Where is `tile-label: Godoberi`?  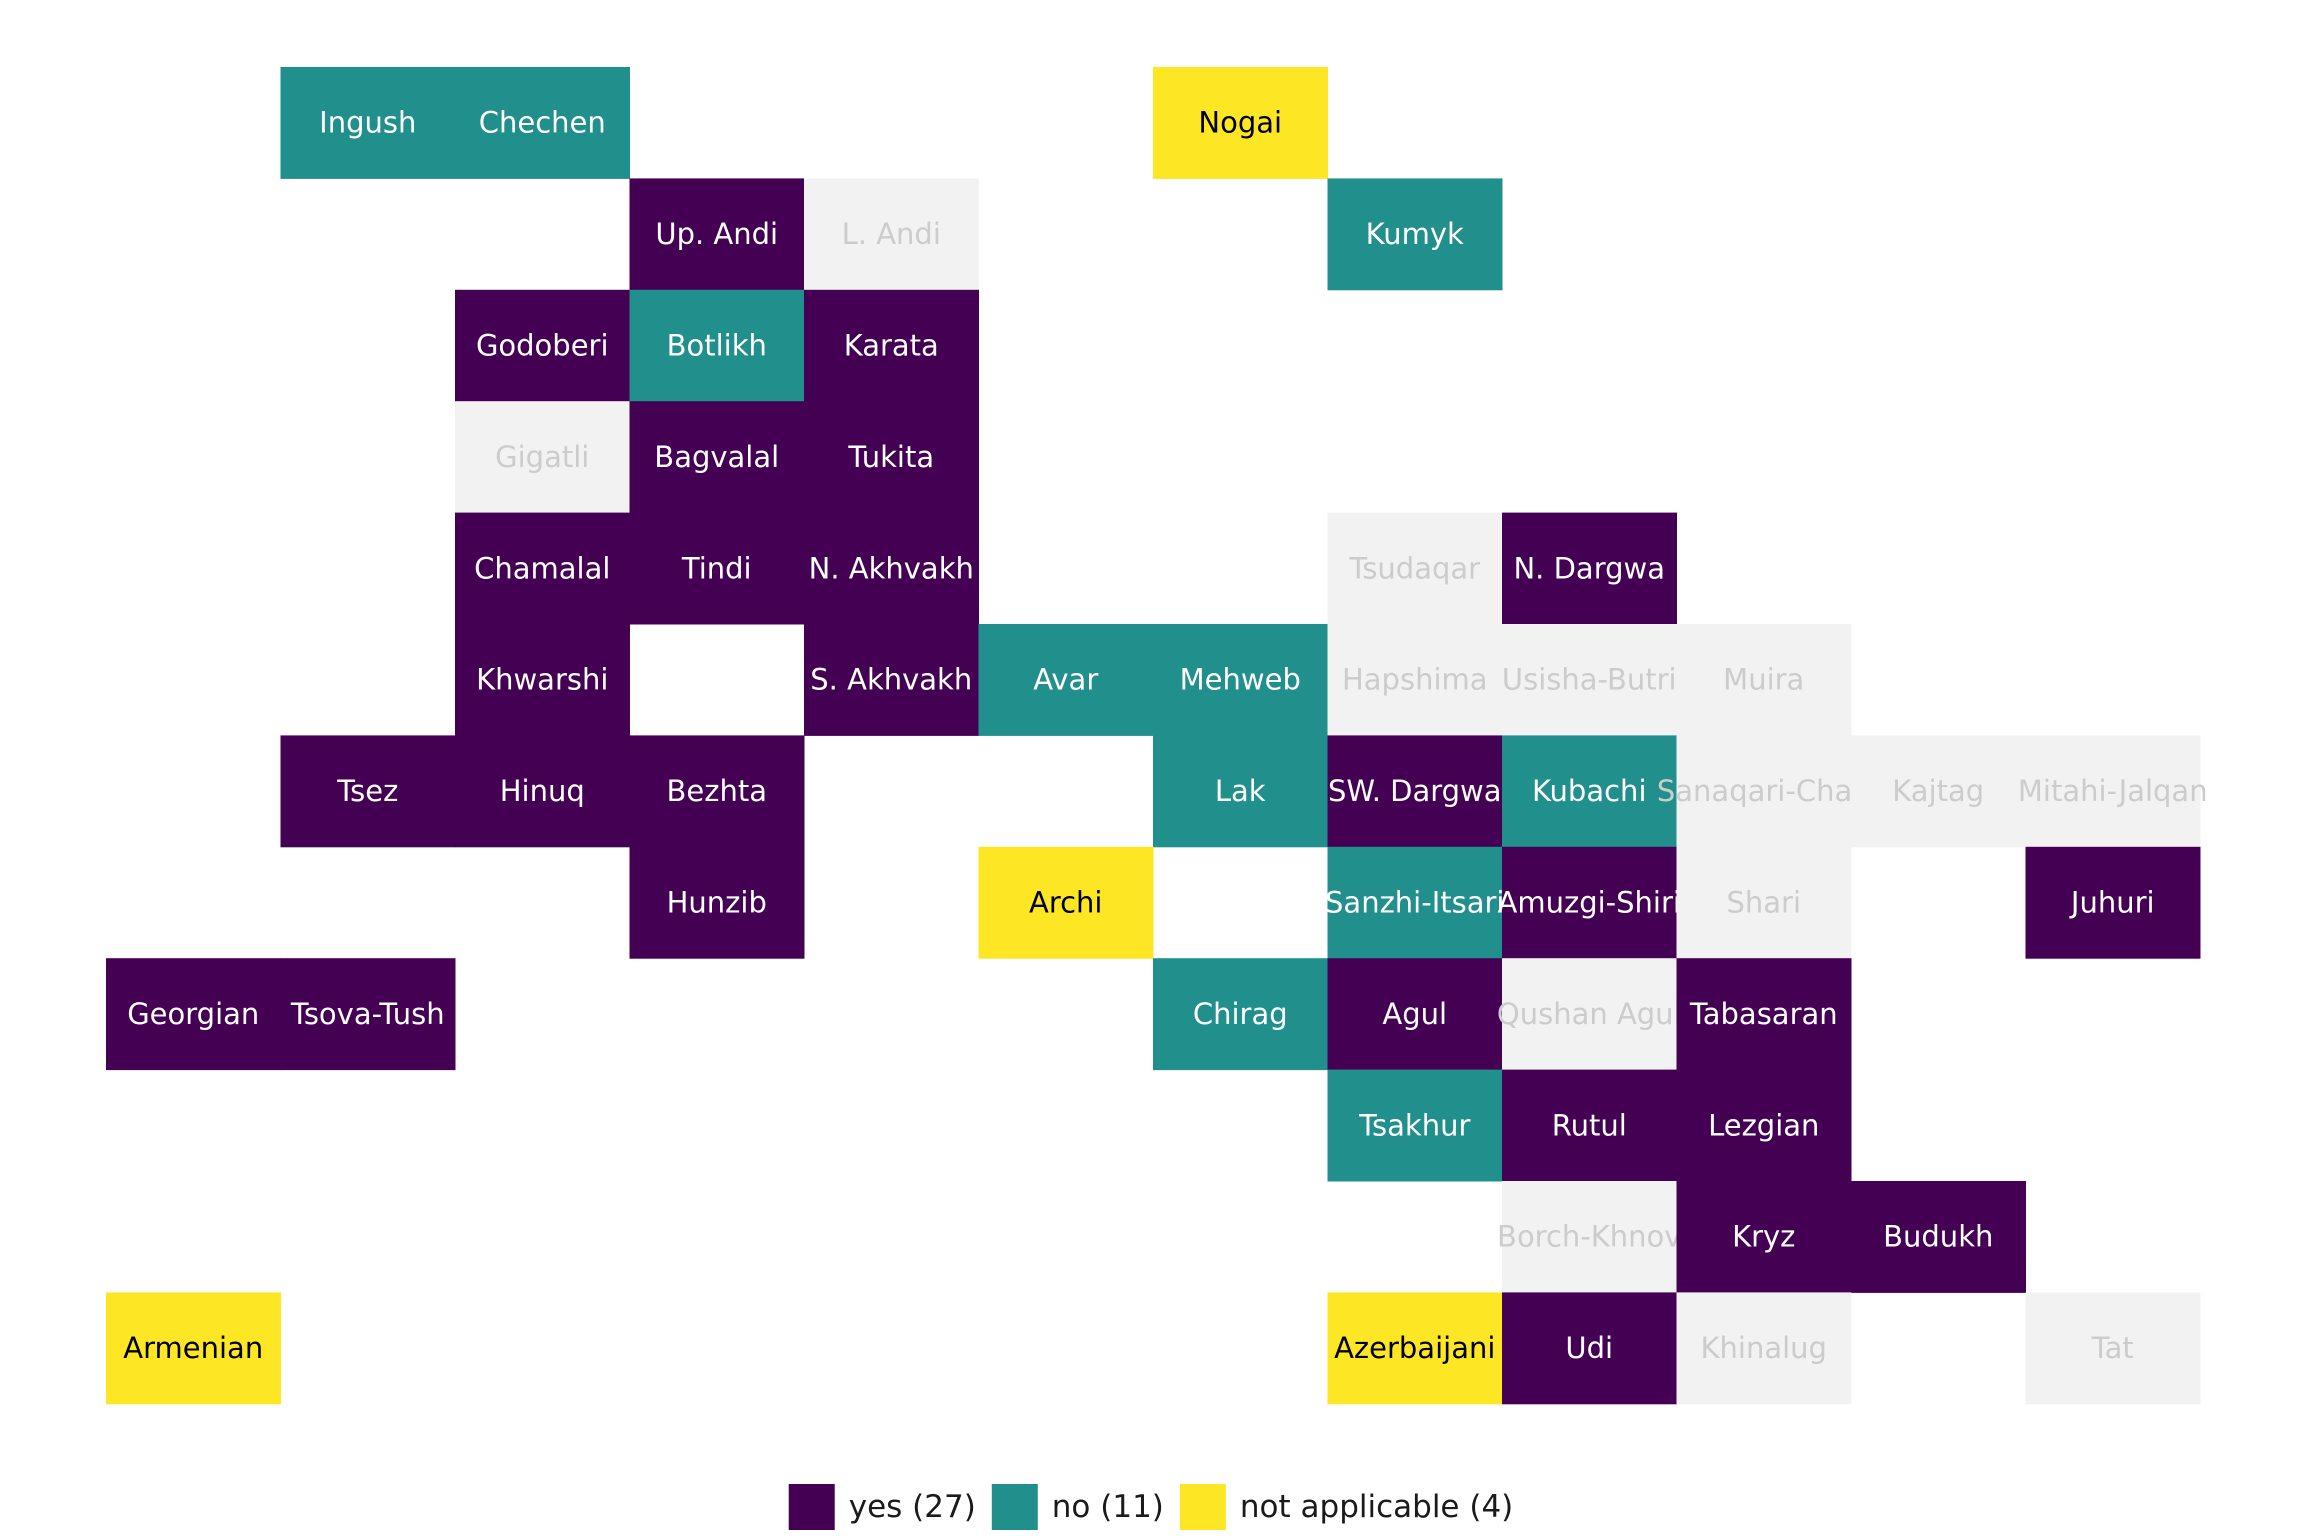
tile-label: Godoberi is located at coordinates (542, 346).